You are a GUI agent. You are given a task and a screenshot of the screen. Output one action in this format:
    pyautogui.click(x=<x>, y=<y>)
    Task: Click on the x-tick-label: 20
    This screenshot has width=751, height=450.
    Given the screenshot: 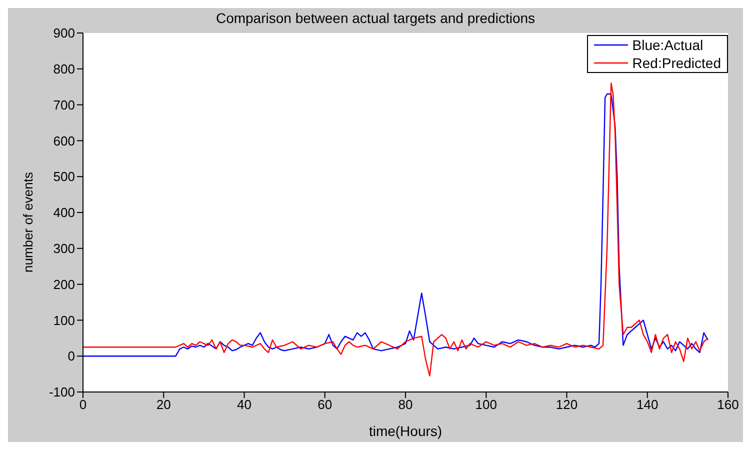 What is the action you would take?
    pyautogui.click(x=163, y=404)
    